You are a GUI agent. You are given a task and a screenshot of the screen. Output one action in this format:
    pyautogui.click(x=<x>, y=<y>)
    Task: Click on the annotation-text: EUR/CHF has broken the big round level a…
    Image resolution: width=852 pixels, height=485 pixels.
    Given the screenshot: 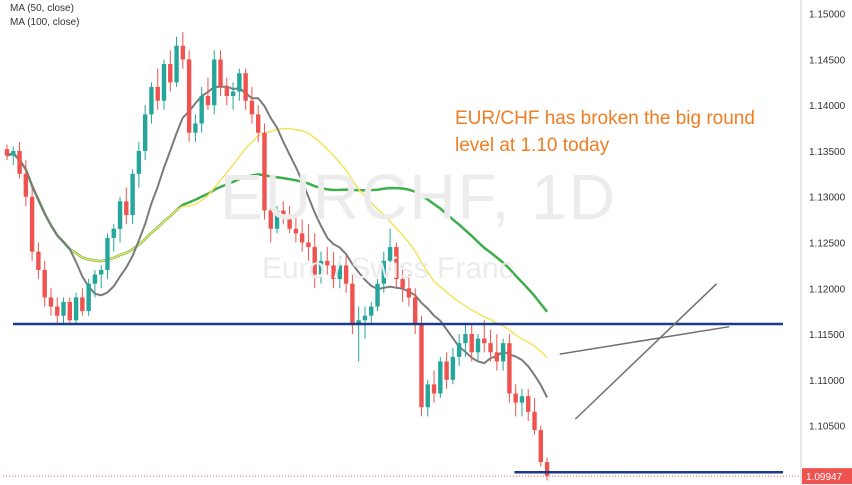 What is the action you would take?
    pyautogui.click(x=605, y=132)
    